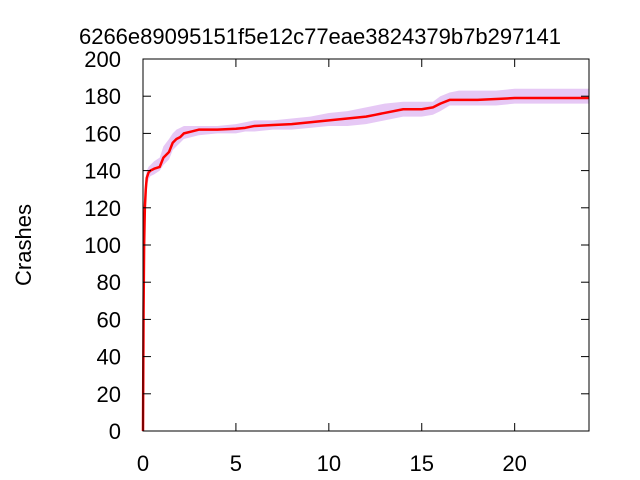 The image size is (640, 480). What do you see at coordinates (102, 245) in the screenshot?
I see `y-tick-label: 100` at bounding box center [102, 245].